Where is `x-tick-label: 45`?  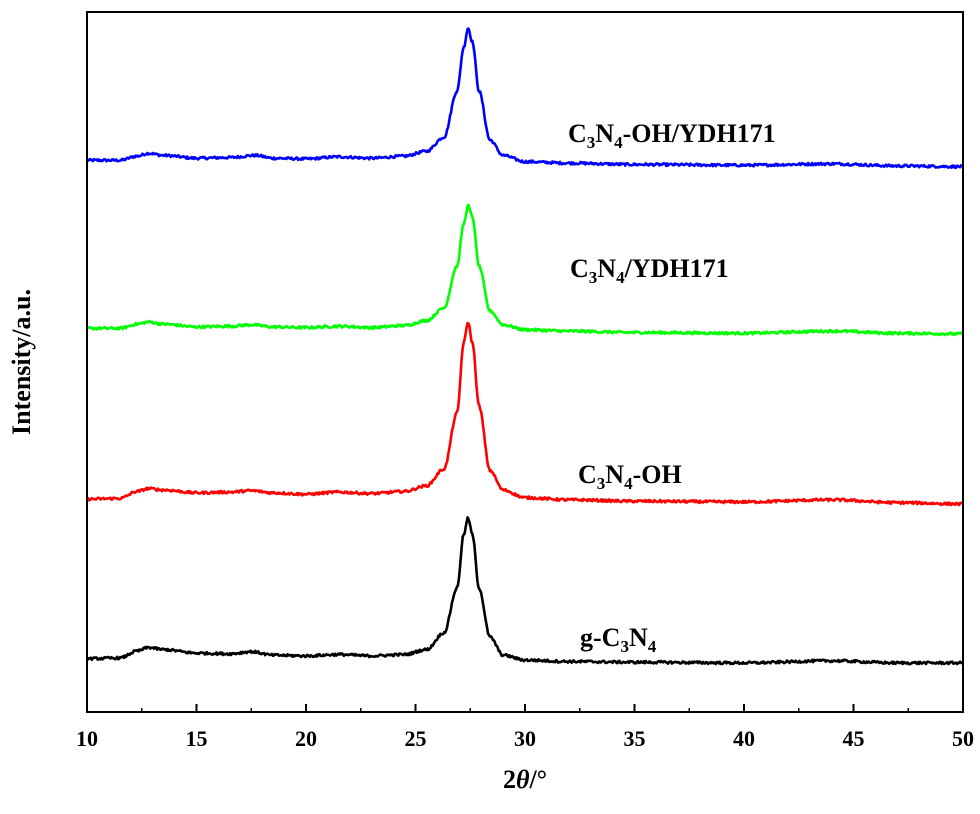 x-tick-label: 45 is located at coordinates (854, 738).